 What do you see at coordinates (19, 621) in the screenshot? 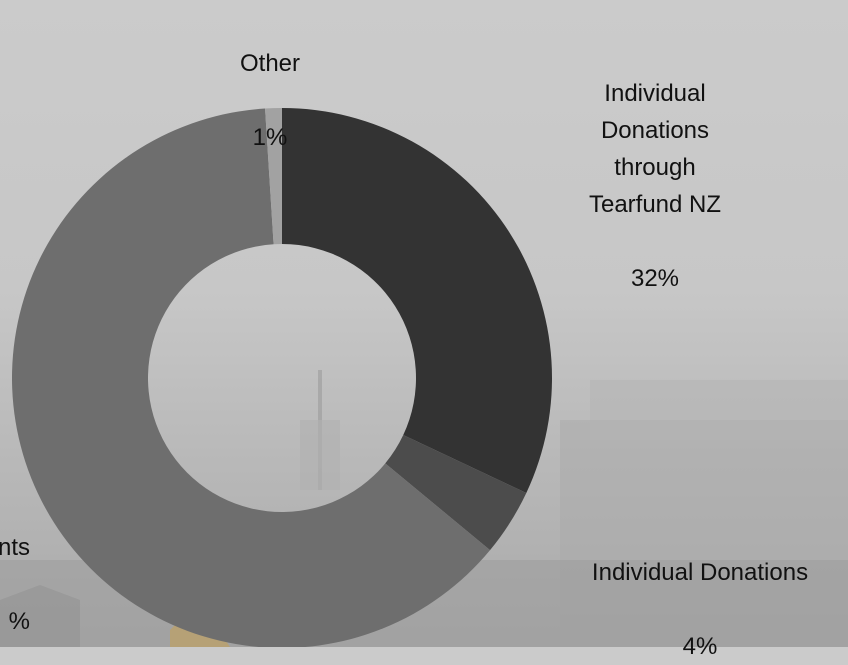
I see `slice-value-label: %` at bounding box center [19, 621].